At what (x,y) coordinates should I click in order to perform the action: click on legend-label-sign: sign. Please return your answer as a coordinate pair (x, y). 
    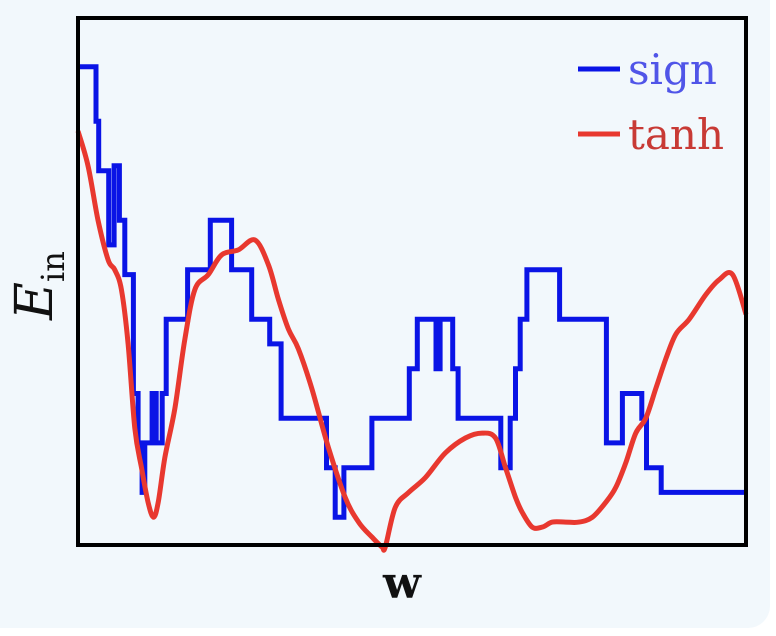
    Looking at the image, I should click on (672, 69).